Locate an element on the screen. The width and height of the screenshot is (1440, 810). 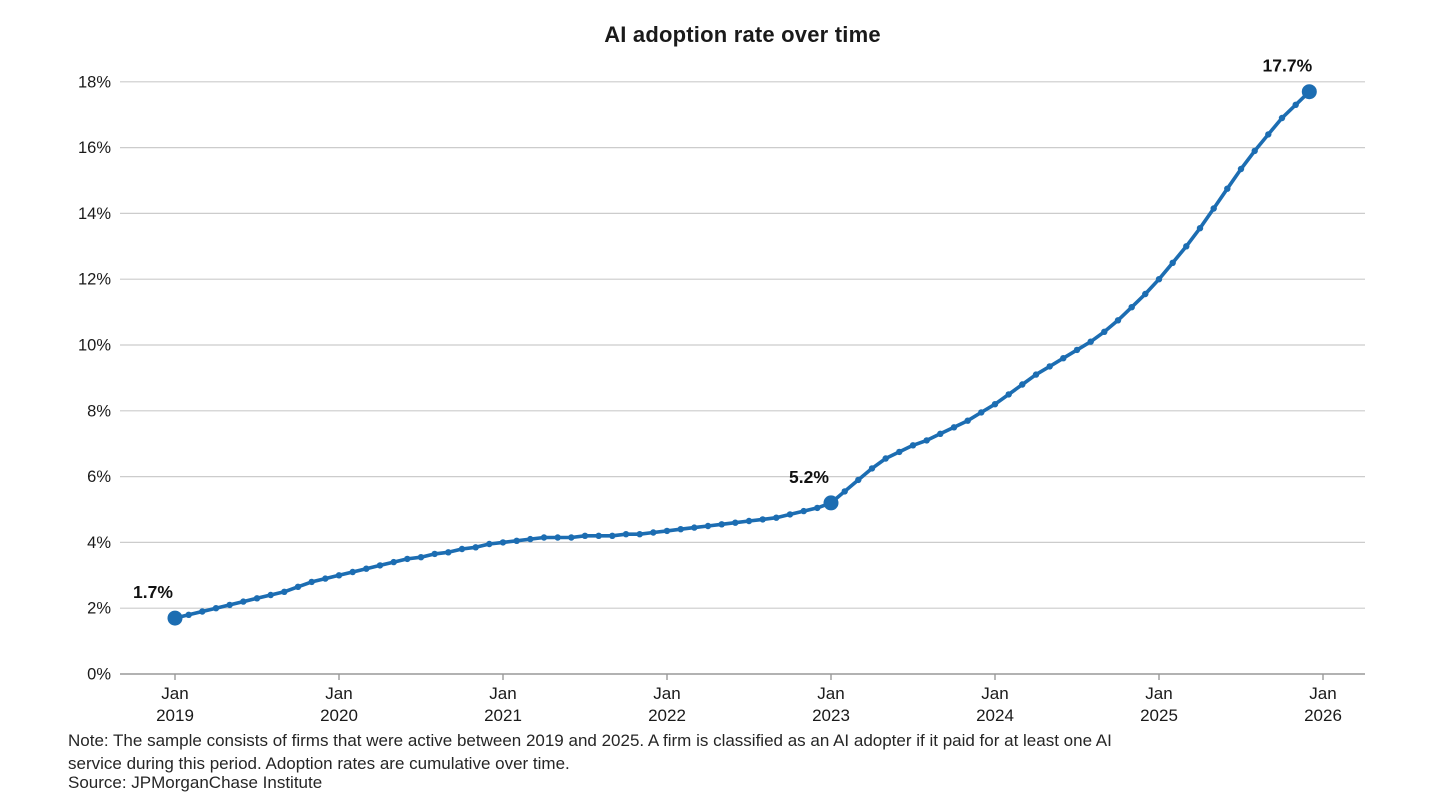
y-axis-label: 0% is located at coordinates (99, 675).